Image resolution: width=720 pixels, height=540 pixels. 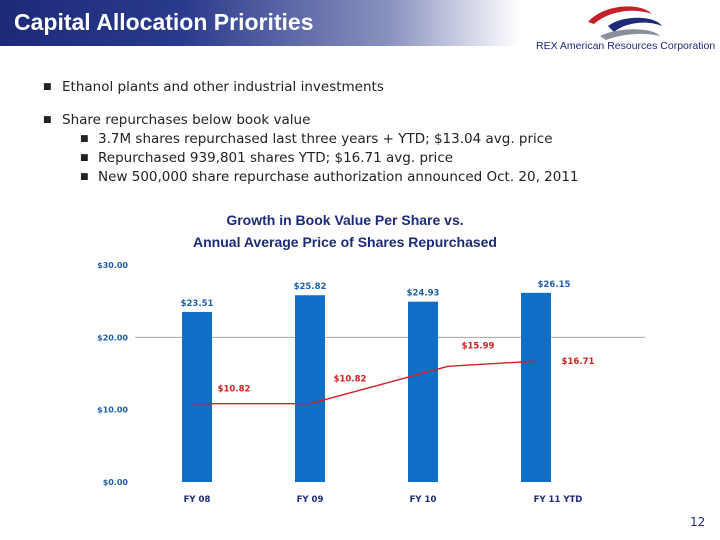 I want to click on line-series, so click(x=364, y=382).